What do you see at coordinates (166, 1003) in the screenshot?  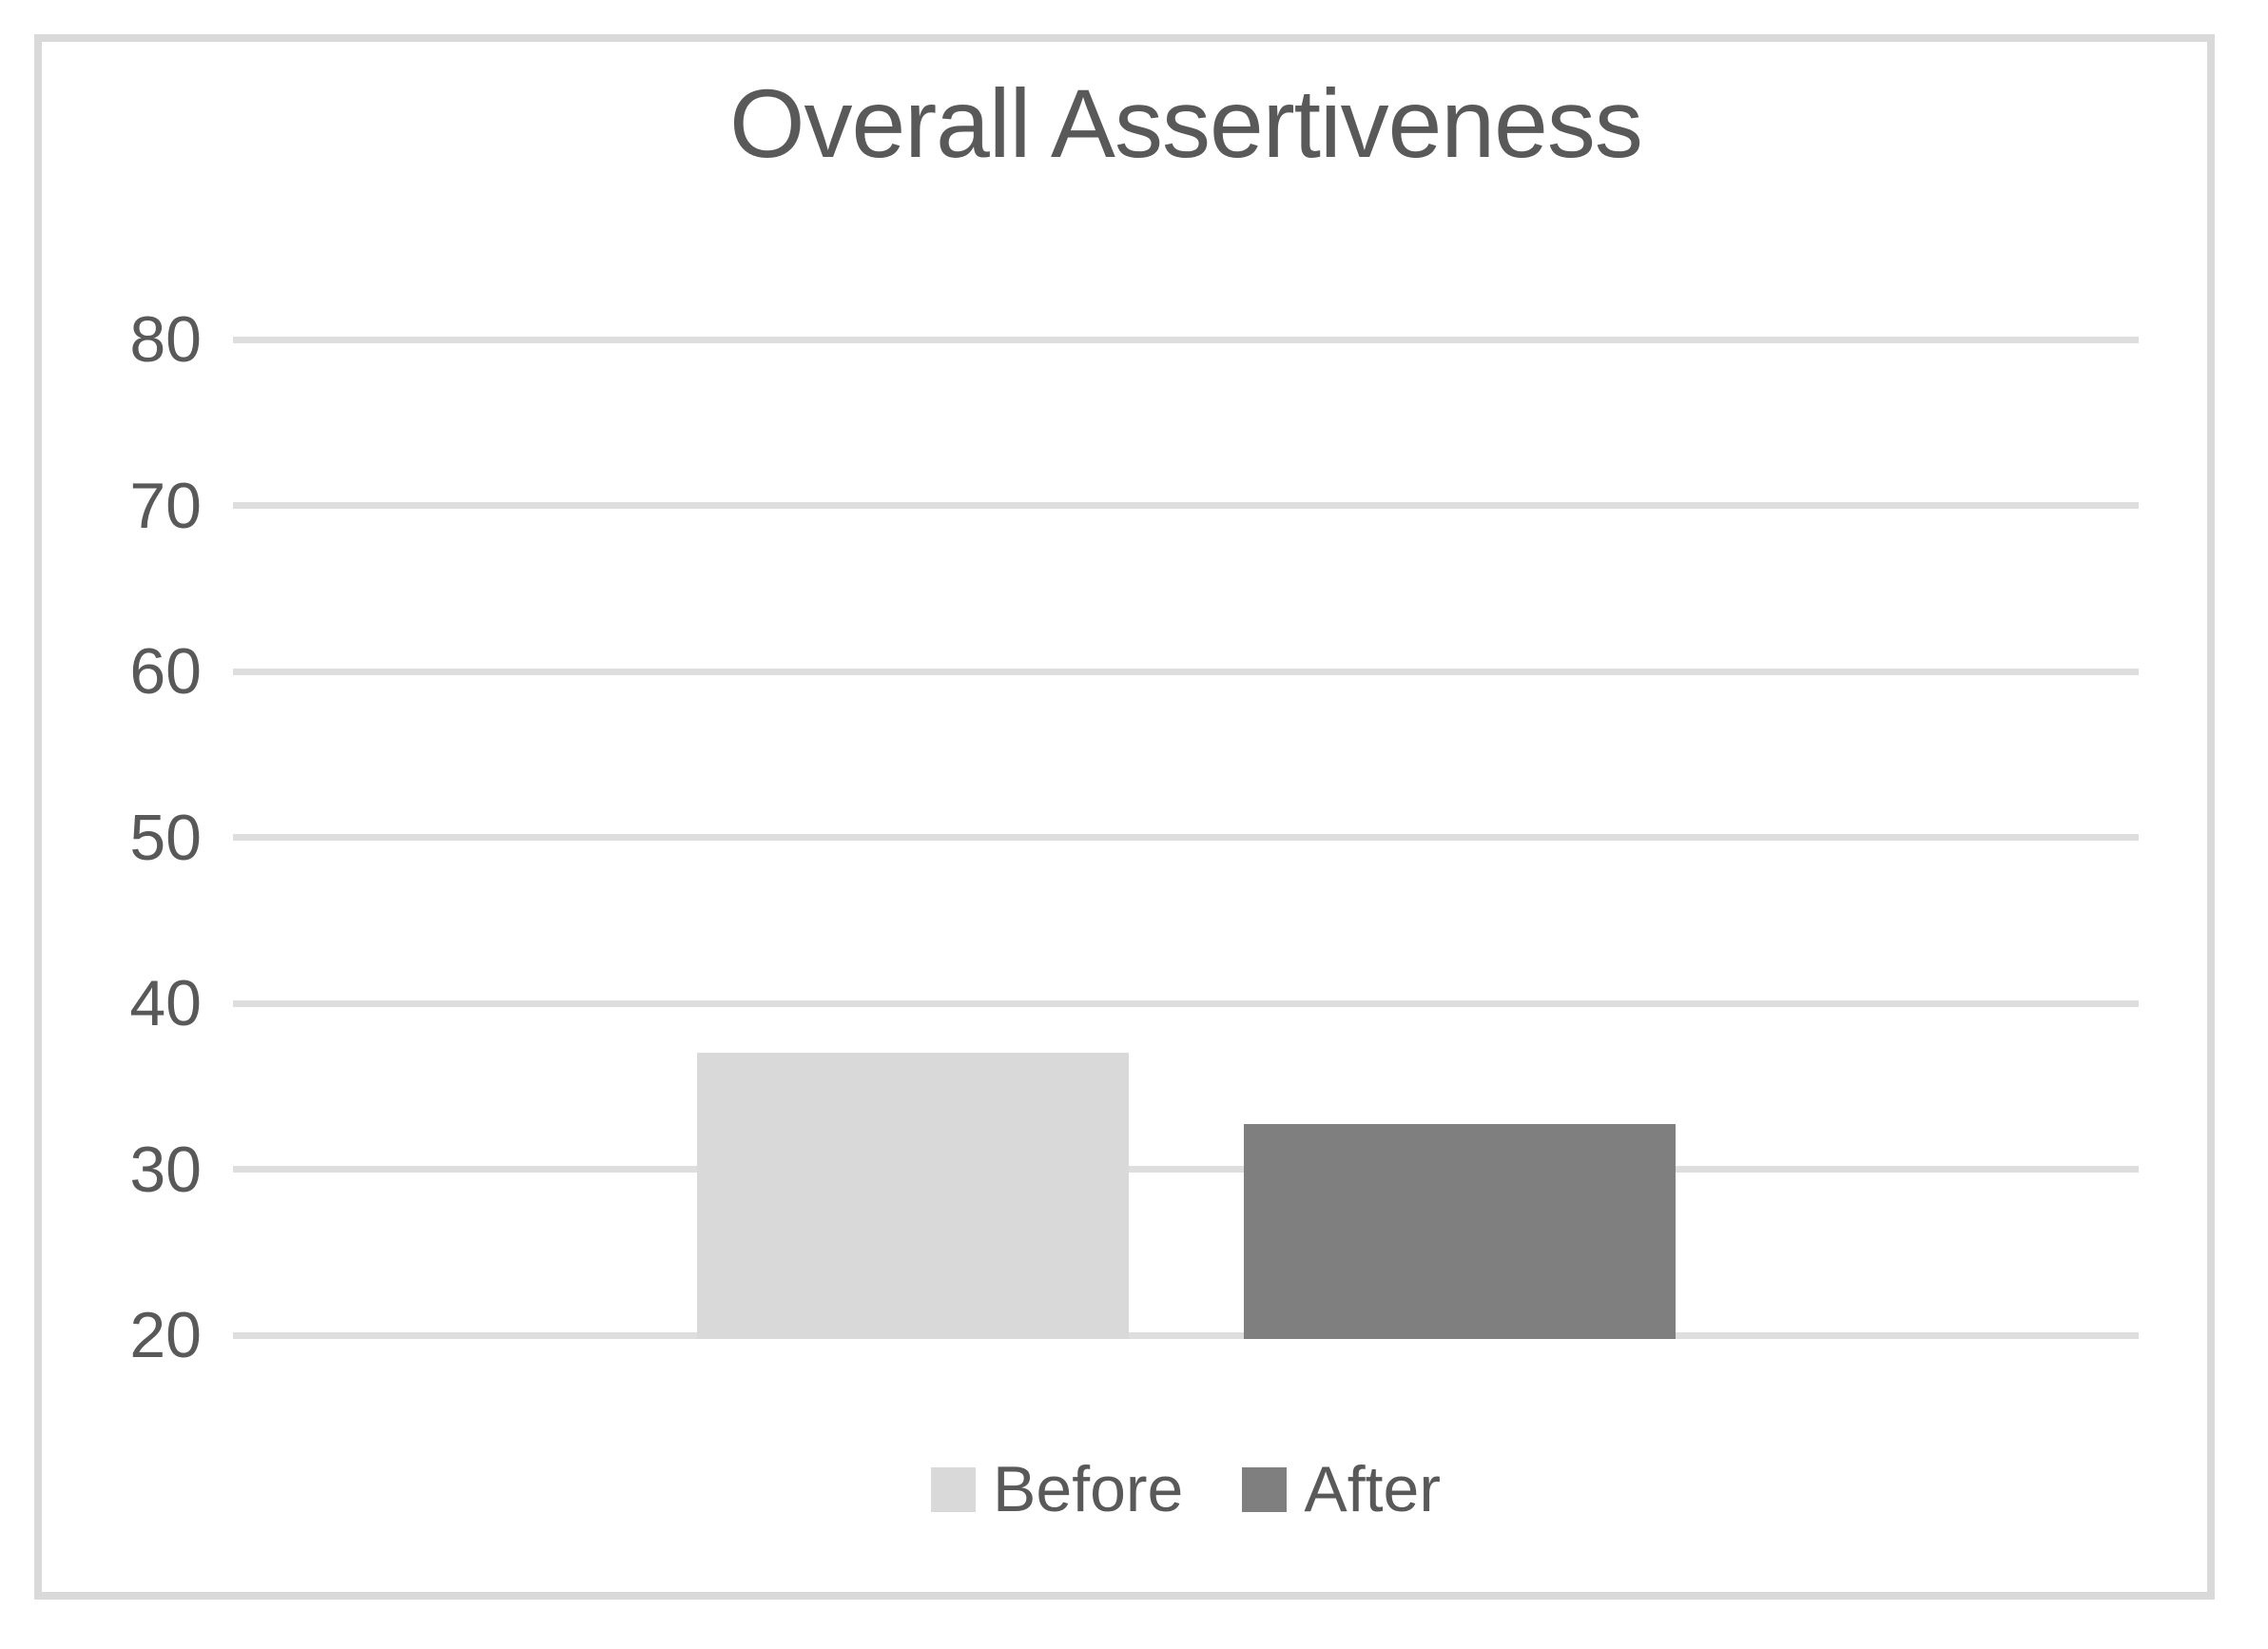 I see `y-axis-tick-label-40: 40` at bounding box center [166, 1003].